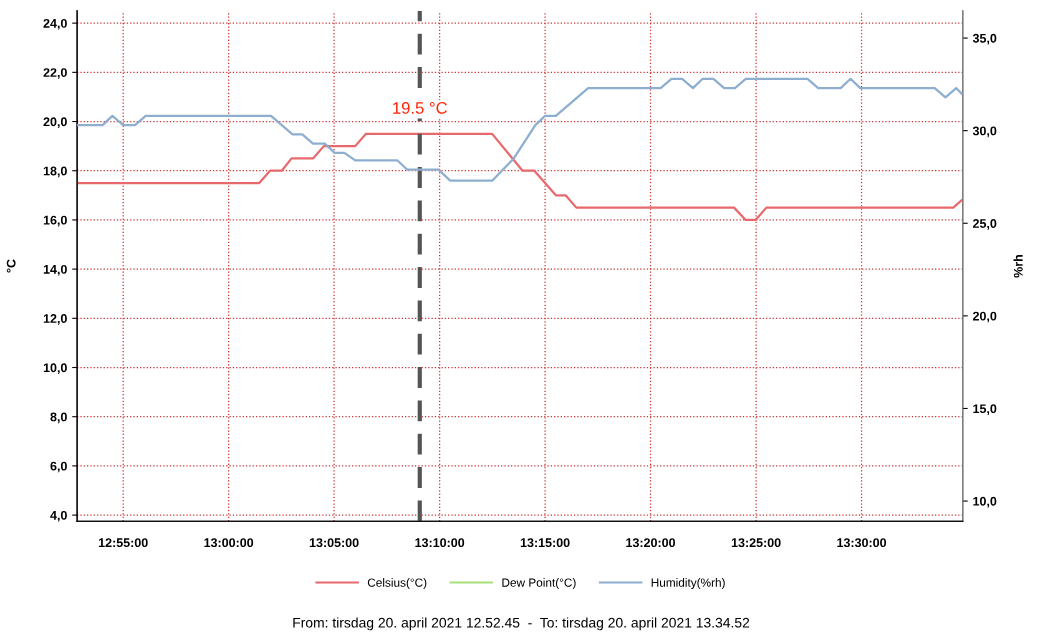 The width and height of the screenshot is (1042, 638). I want to click on x-tick-label: 13:10:00, so click(440, 543).